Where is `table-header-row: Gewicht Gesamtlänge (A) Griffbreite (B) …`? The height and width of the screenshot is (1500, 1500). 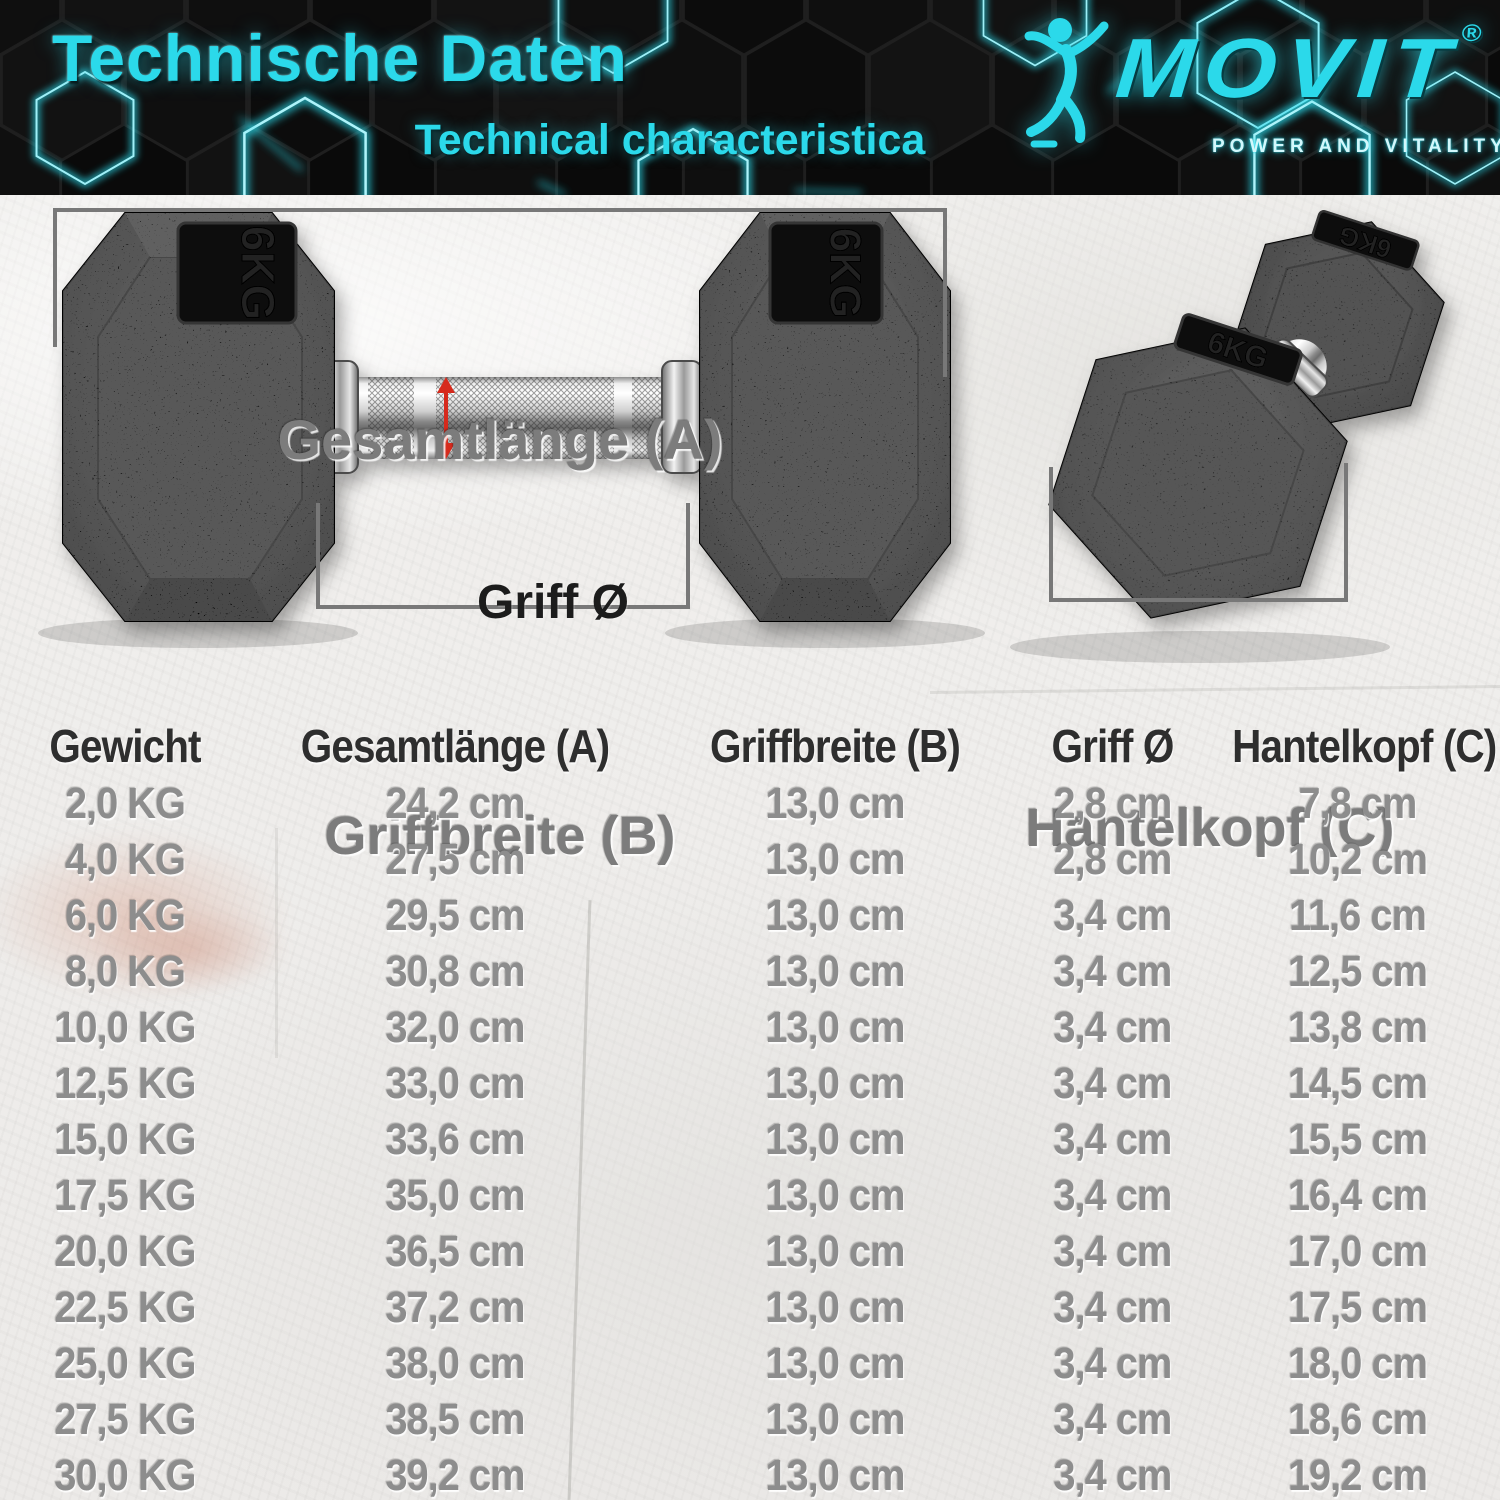 table-header-row: Gewicht Gesamtlänge (A) Griffbreite (B) … is located at coordinates (750, 746).